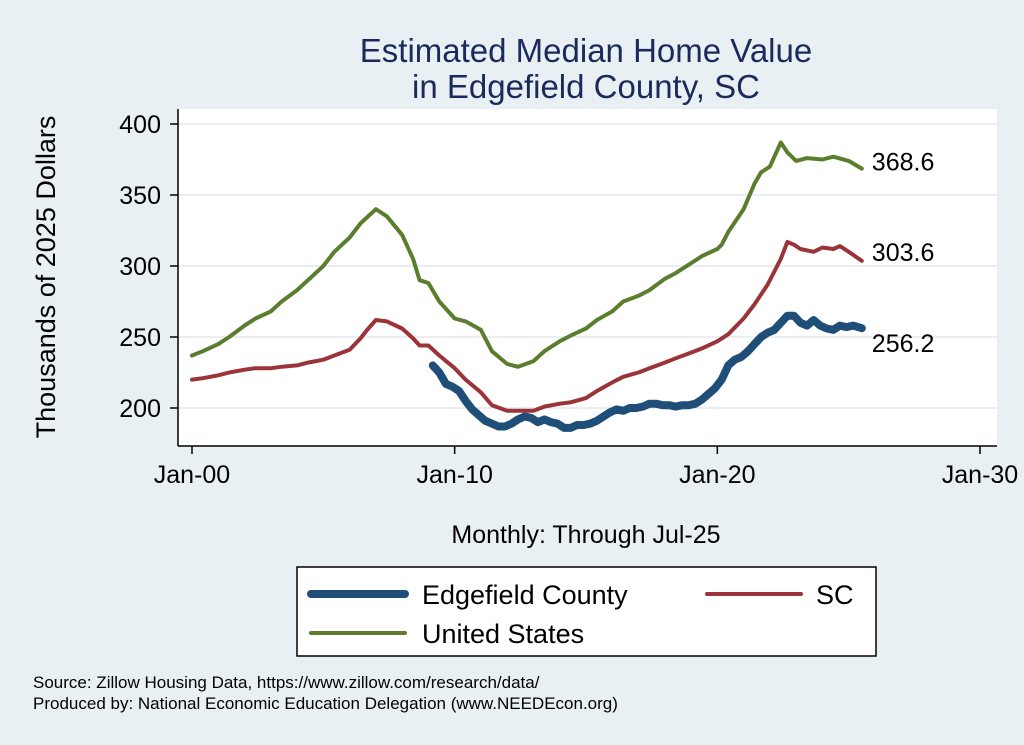  I want to click on chart-title-line-2: in Edgefield County, SC, so click(586, 86).